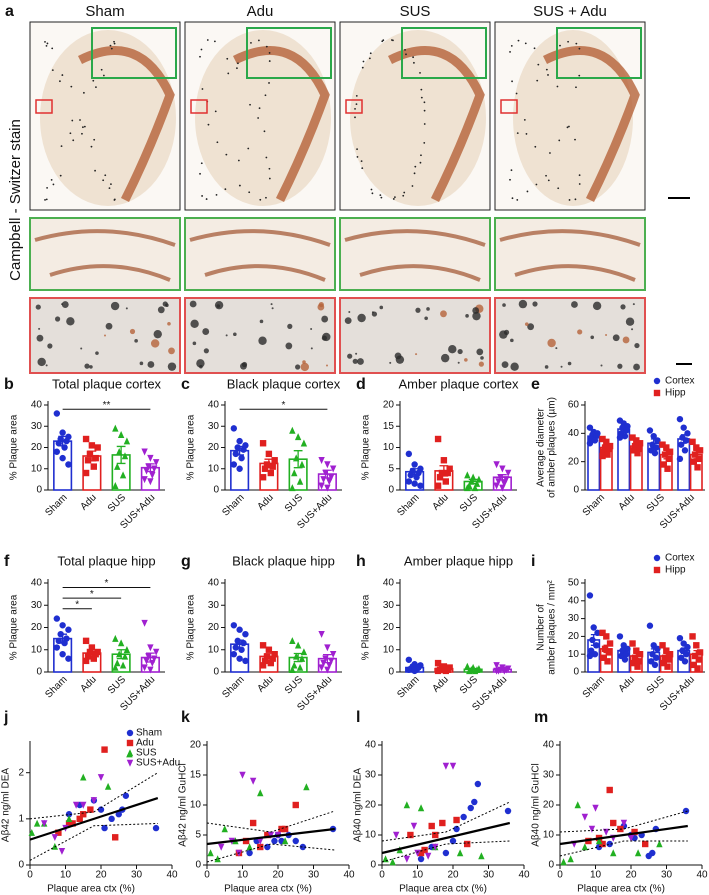 The image size is (709, 895). Describe the element at coordinates (37, 605) in the screenshot. I see `y-tick-label: 30` at that location.